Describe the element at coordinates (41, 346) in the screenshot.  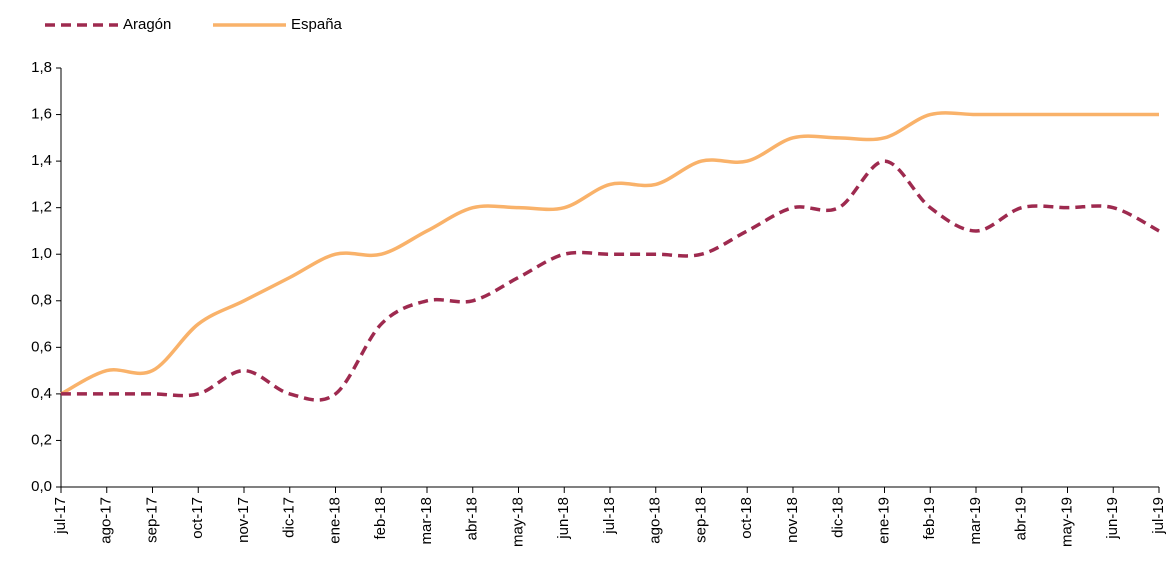
I see `y-tick-label: 0,6` at that location.